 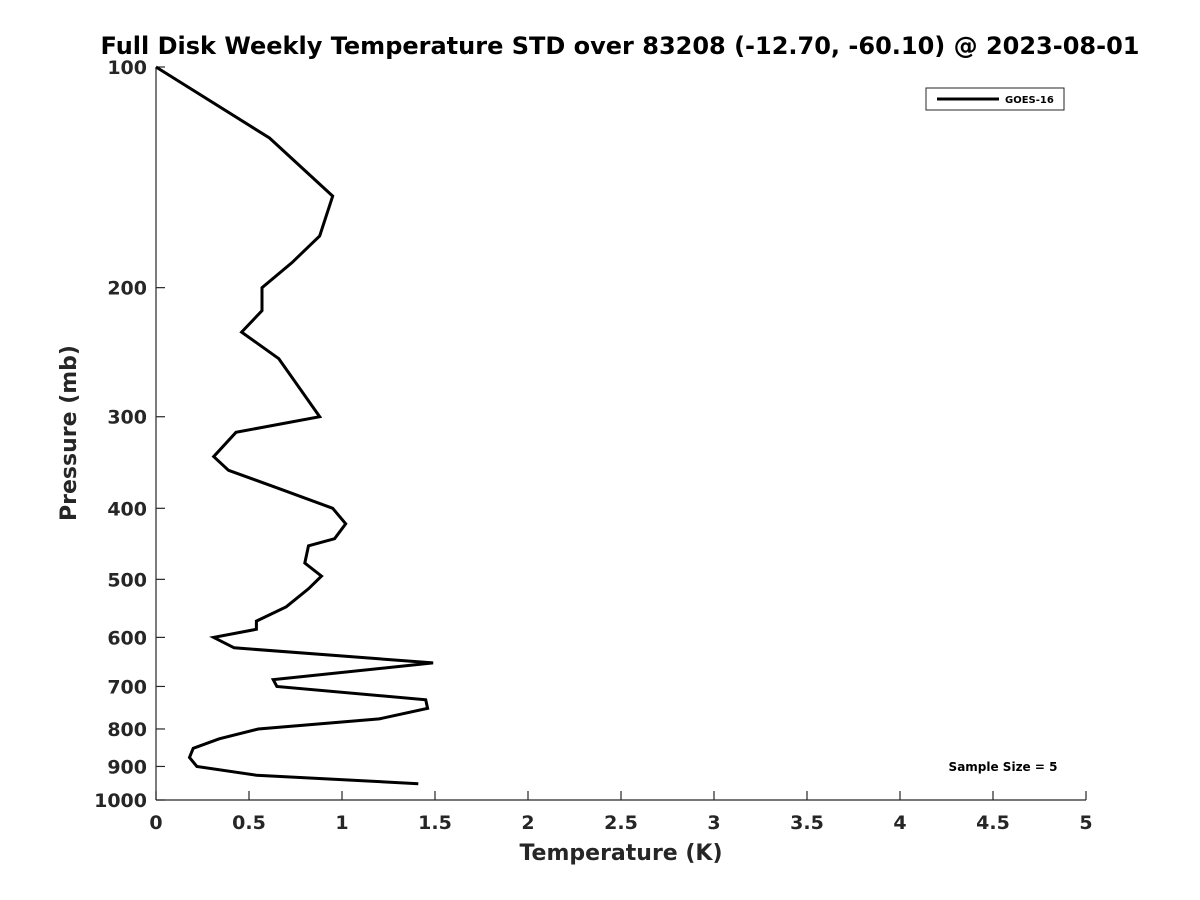 What do you see at coordinates (995, 99) in the screenshot?
I see `legend: GOES-16` at bounding box center [995, 99].